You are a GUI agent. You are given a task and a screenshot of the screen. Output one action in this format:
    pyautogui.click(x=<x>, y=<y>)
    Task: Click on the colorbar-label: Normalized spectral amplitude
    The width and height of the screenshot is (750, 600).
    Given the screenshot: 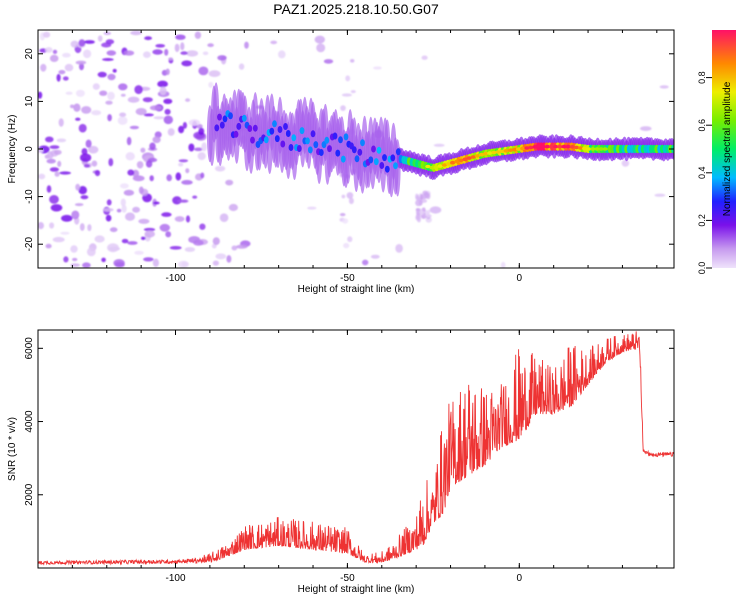 What is the action you would take?
    pyautogui.click(x=727, y=148)
    